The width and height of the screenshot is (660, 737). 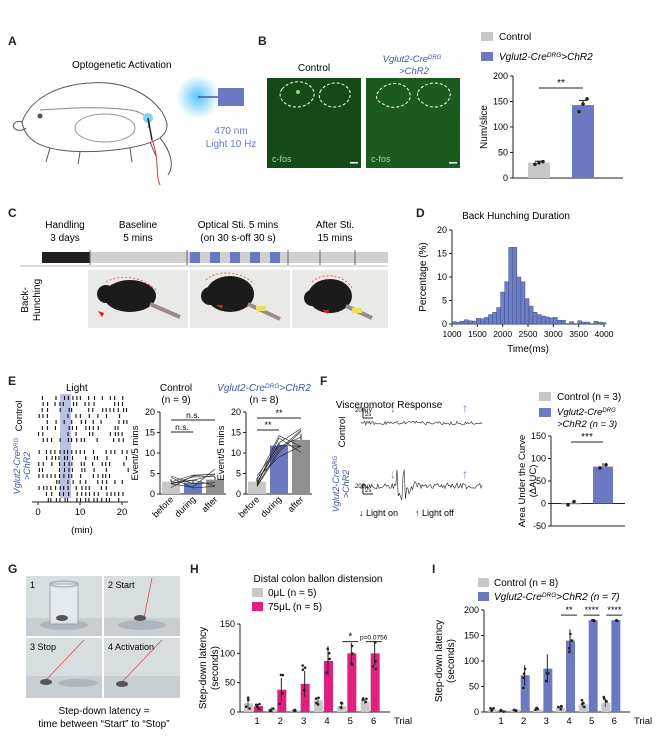 I want to click on e-control-title: Control, so click(x=176, y=388).